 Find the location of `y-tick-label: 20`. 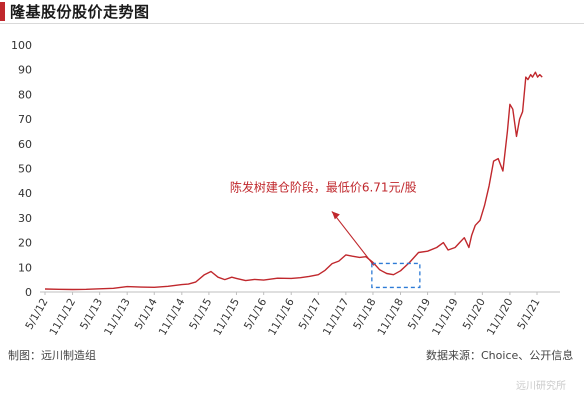

y-tick-label: 20 is located at coordinates (25, 243).